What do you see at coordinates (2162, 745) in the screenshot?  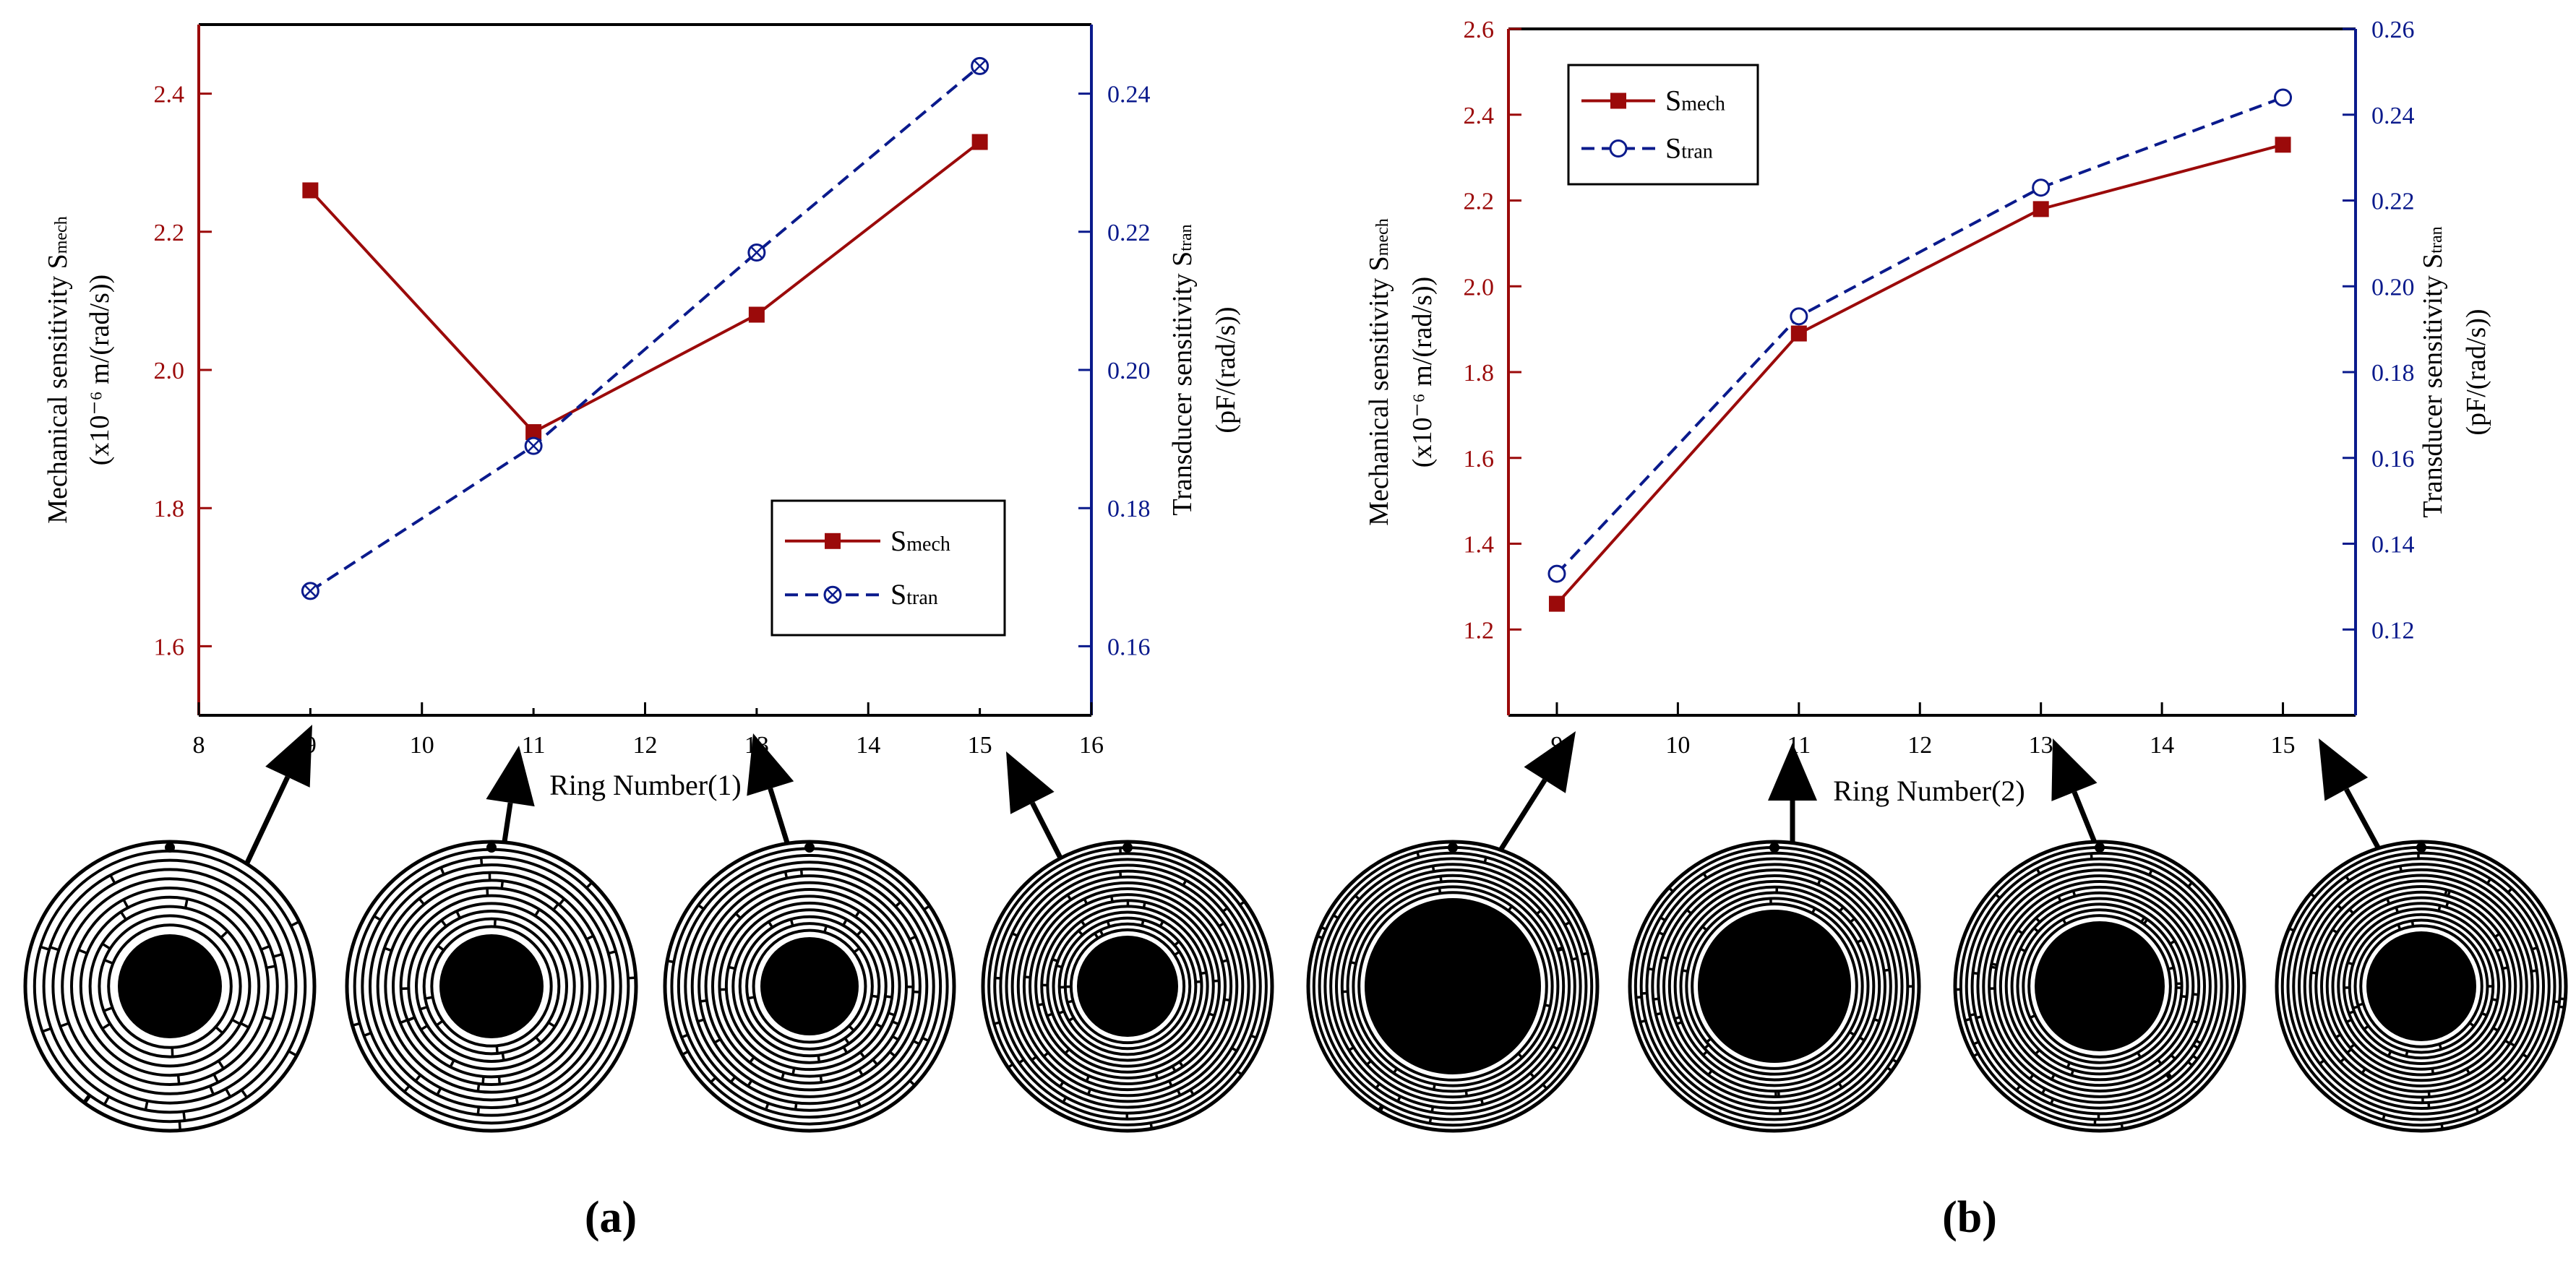 I see `x-tick-label: 14` at bounding box center [2162, 745].